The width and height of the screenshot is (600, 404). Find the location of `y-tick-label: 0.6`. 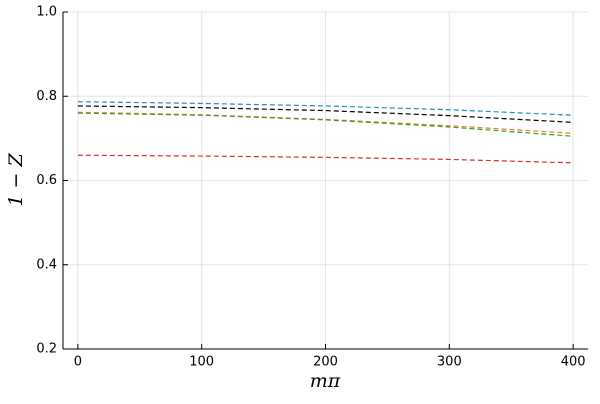

y-tick-label: 0.6 is located at coordinates (46, 180).